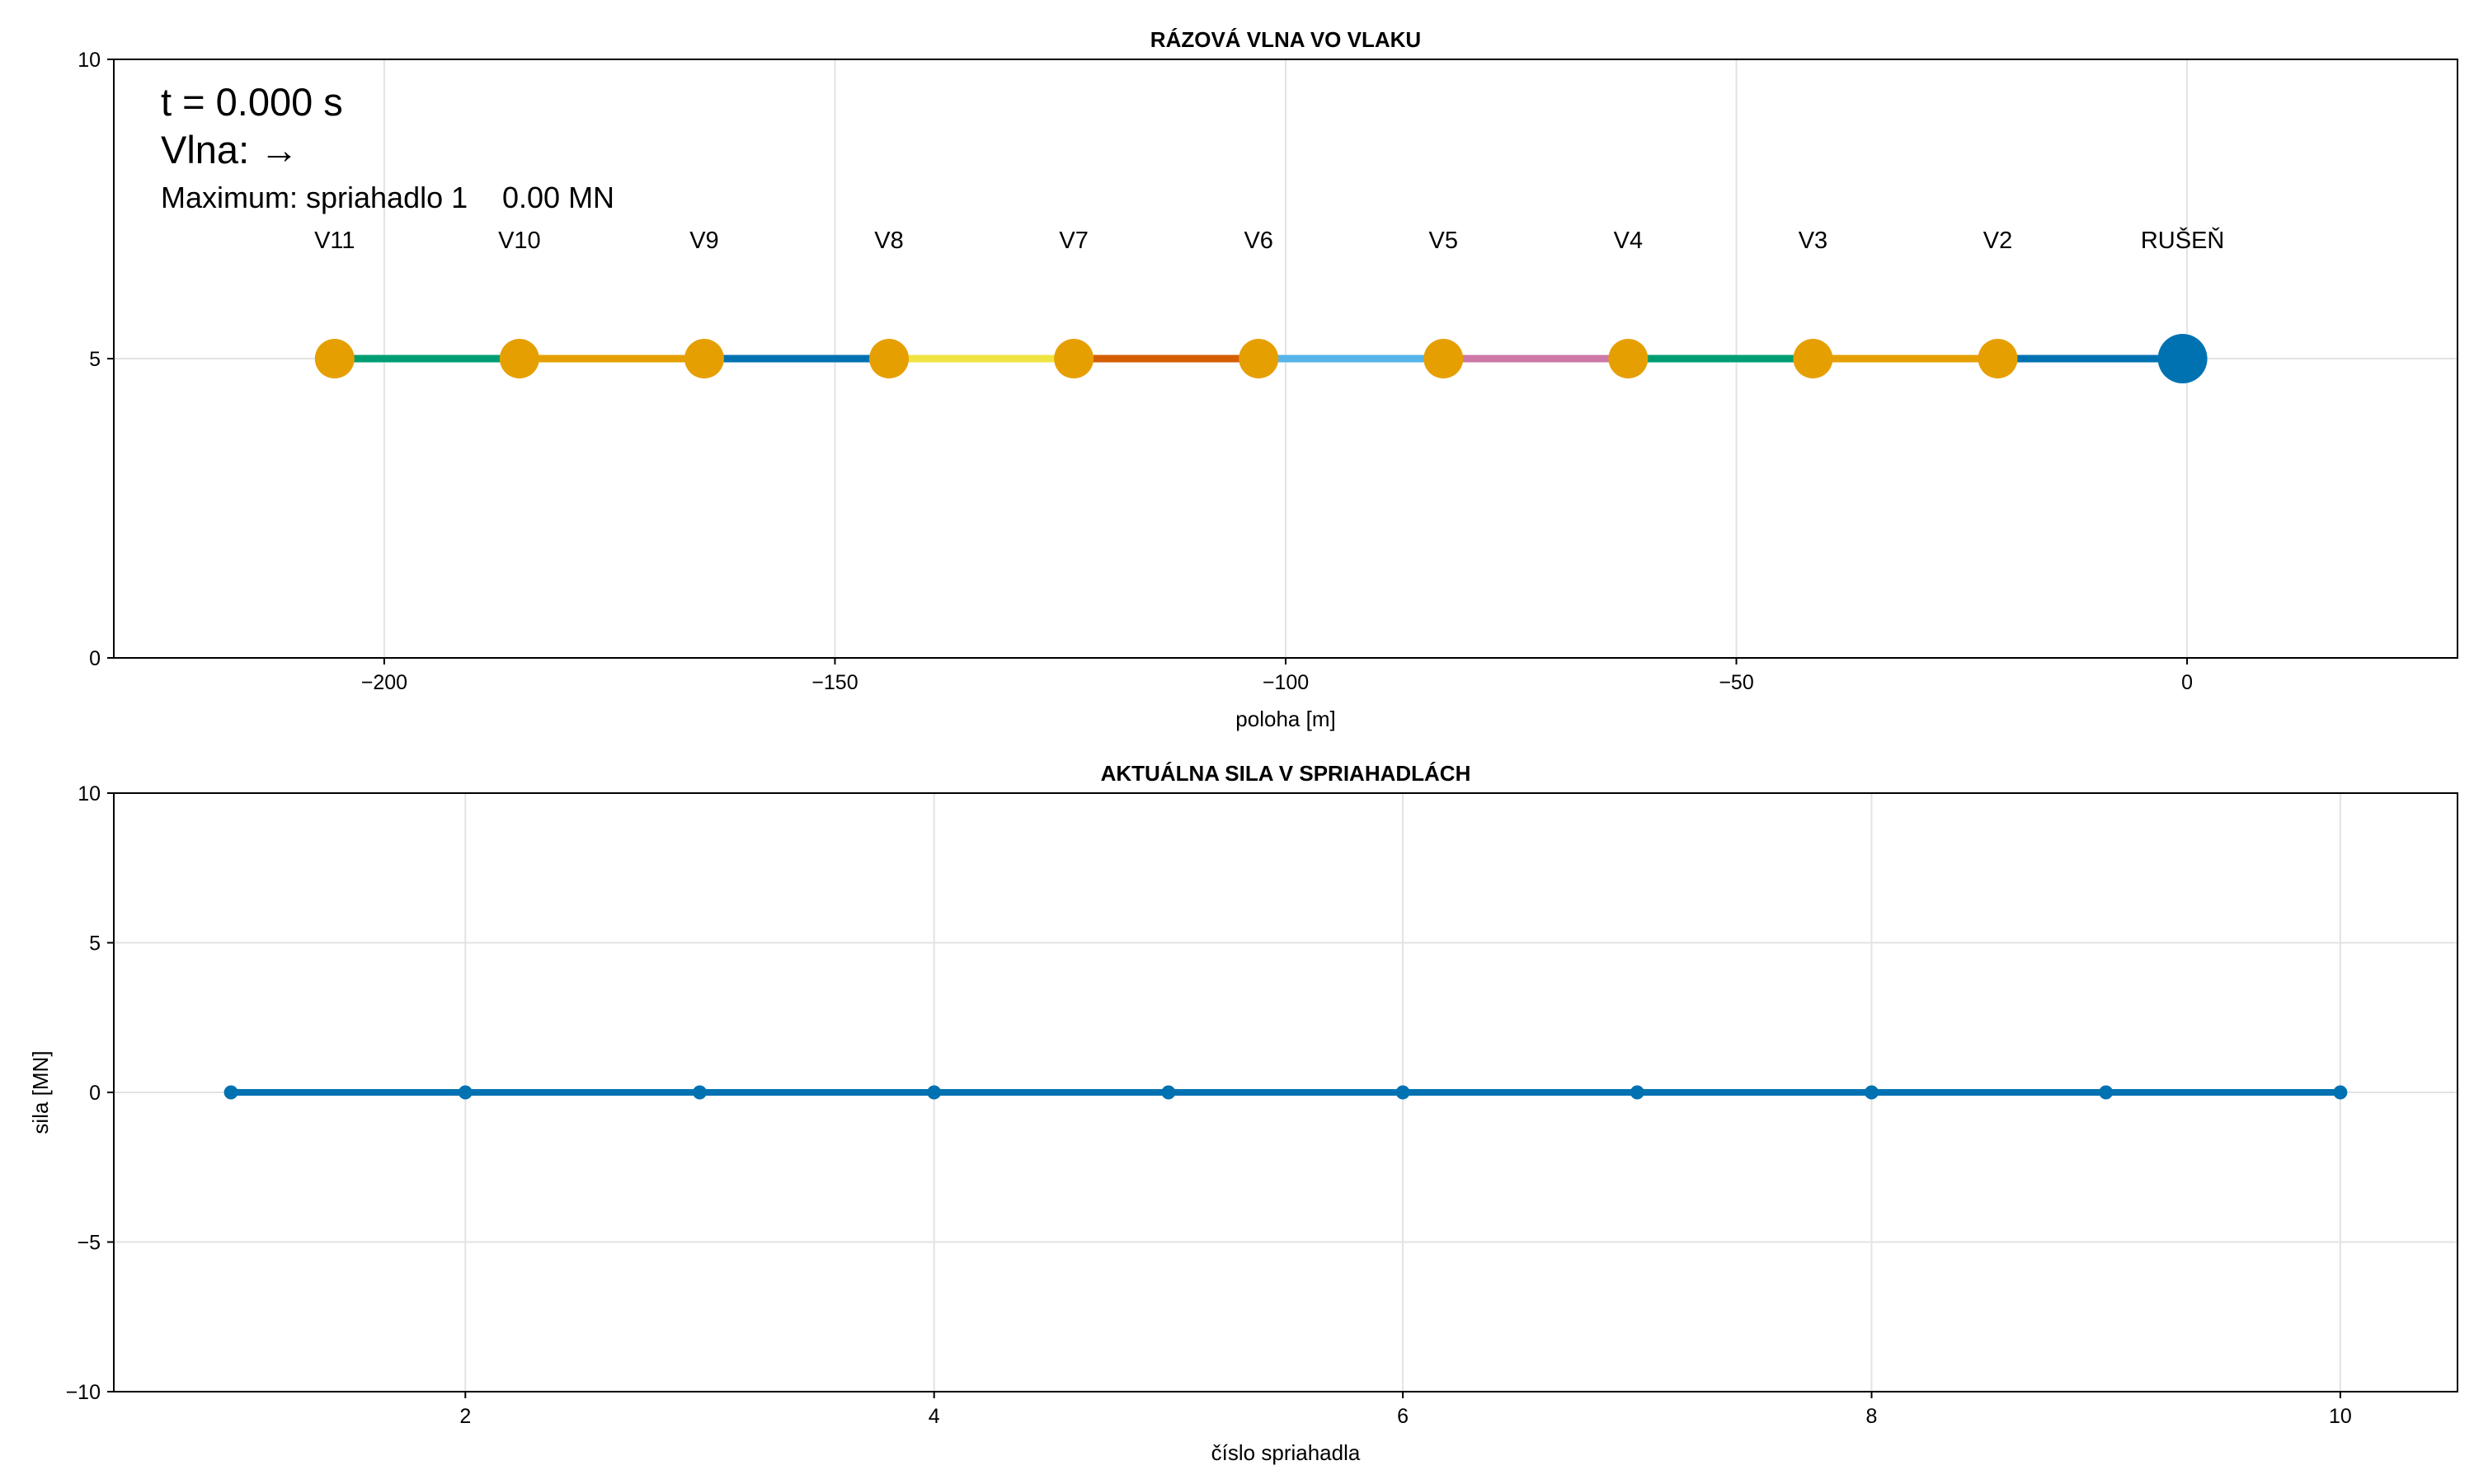 This screenshot has height=1484, width=2474. What do you see at coordinates (230, 149) in the screenshot?
I see `wave-direction-readout: Vlna: →` at bounding box center [230, 149].